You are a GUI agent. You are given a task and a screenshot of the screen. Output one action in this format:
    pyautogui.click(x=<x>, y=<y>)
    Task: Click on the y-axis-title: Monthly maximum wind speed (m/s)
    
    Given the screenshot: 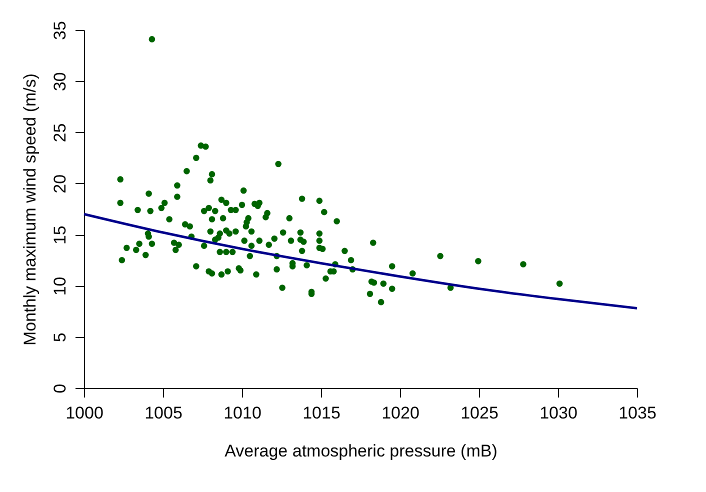 What is the action you would take?
    pyautogui.click(x=30, y=209)
    